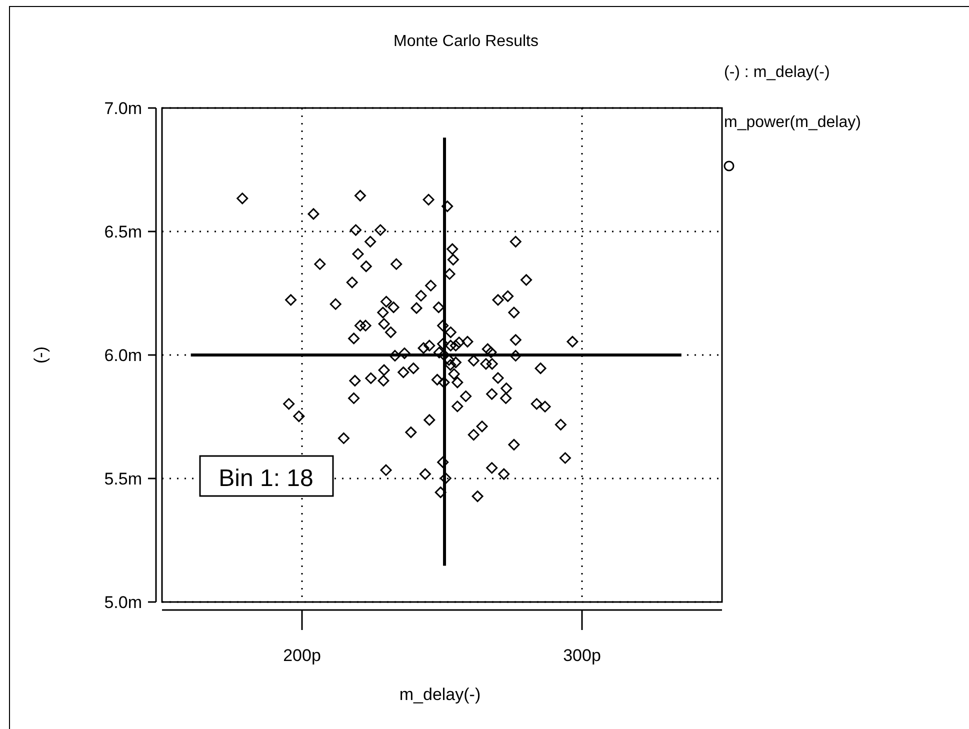 The height and width of the screenshot is (729, 969). Describe the element at coordinates (40, 355) in the screenshot. I see `y-axis-title: (-)` at that location.